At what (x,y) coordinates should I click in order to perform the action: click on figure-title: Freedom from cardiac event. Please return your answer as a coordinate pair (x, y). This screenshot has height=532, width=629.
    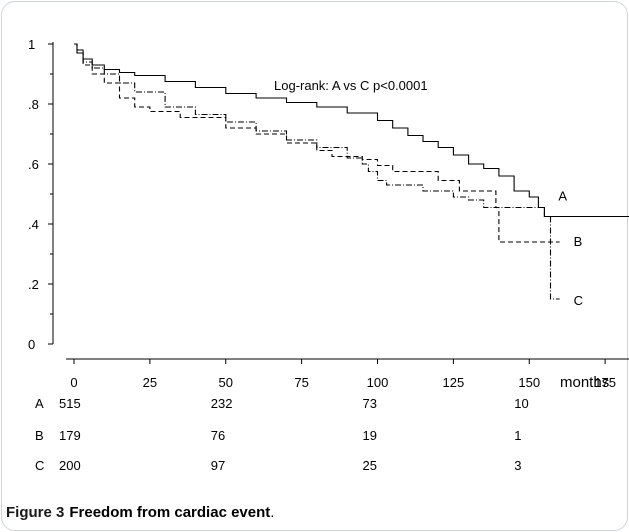
    Looking at the image, I should click on (170, 512).